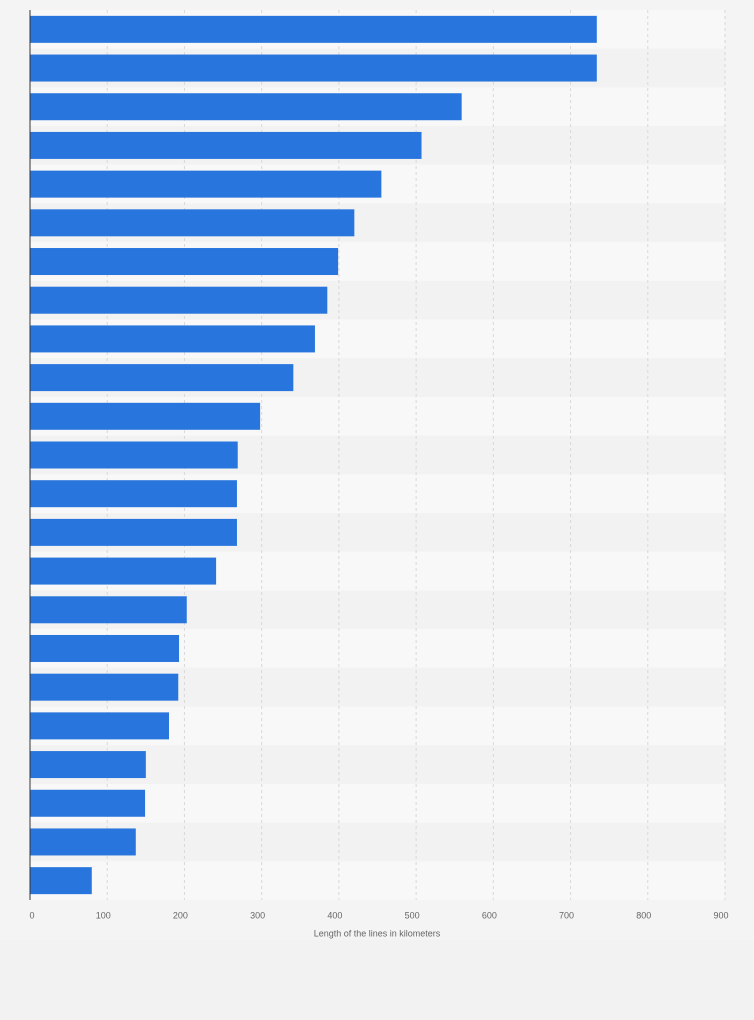  I want to click on x-tick-label: 400, so click(334, 915).